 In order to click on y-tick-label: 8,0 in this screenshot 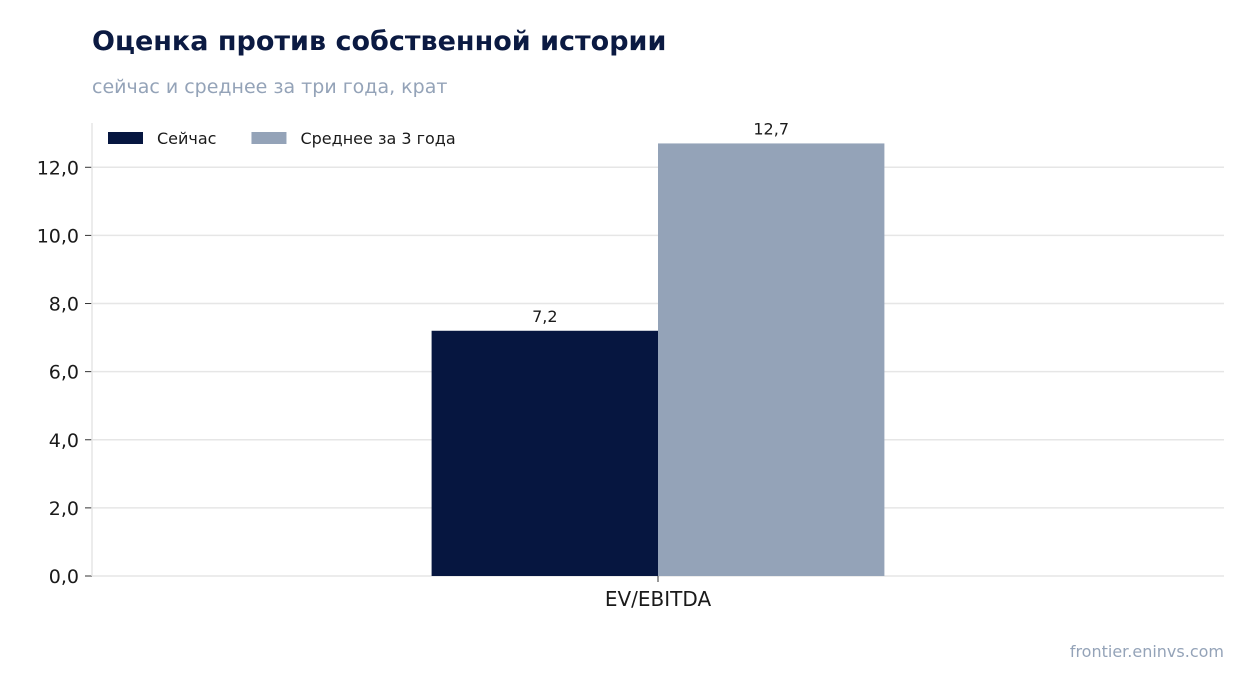, I will do `click(64, 305)`.